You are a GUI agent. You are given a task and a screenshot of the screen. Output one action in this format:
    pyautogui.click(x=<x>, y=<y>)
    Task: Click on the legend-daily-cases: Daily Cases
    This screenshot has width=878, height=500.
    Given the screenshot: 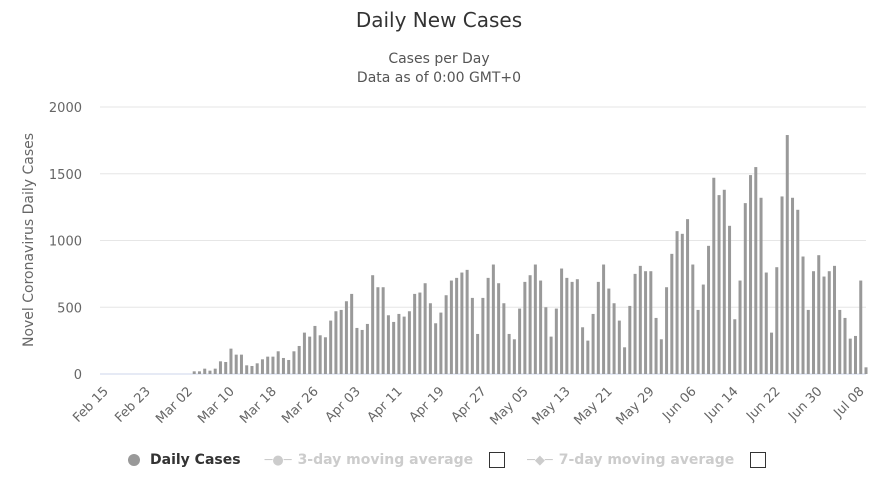 What is the action you would take?
    pyautogui.click(x=184, y=460)
    